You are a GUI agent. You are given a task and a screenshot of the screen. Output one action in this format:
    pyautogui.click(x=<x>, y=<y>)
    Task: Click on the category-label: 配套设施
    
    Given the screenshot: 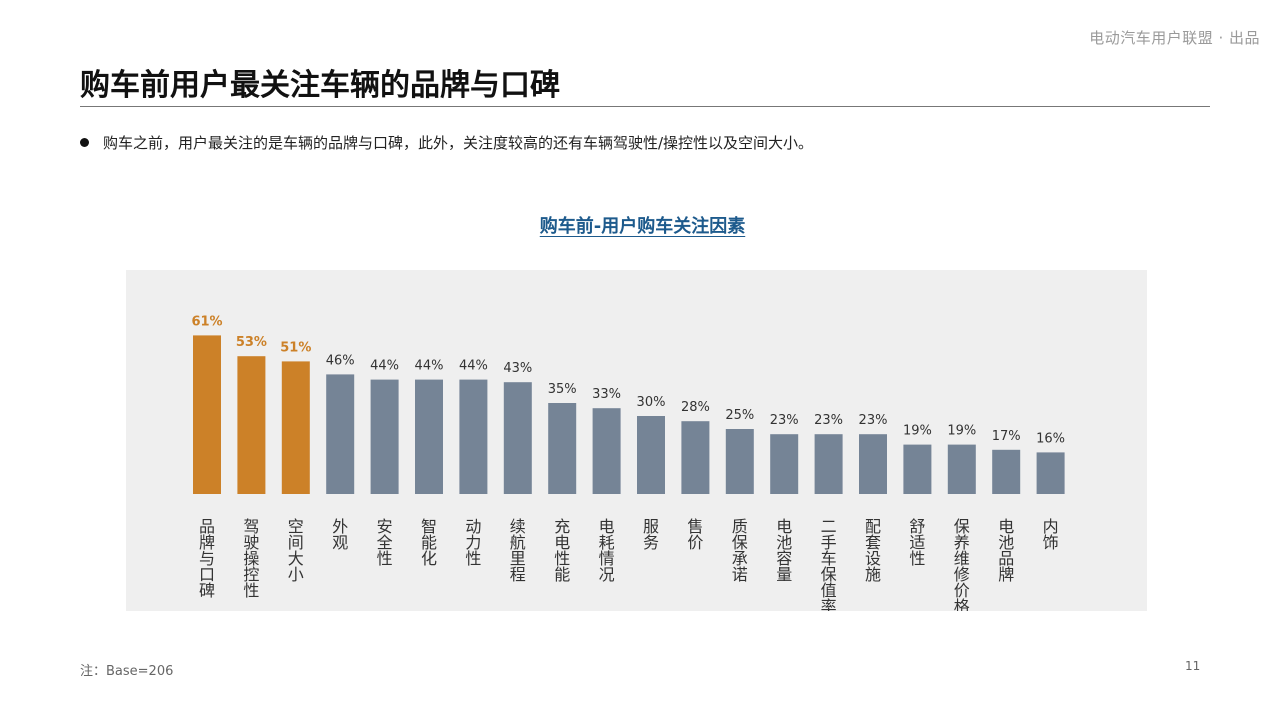 What is the action you would take?
    pyautogui.click(x=873, y=550)
    